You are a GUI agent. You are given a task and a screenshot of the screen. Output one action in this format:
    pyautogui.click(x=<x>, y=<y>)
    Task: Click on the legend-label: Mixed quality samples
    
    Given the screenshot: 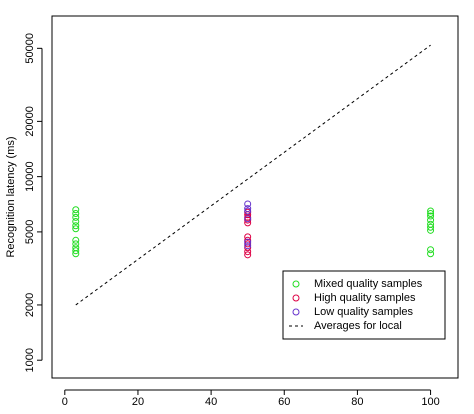 What is the action you would take?
    pyautogui.click(x=368, y=284)
    